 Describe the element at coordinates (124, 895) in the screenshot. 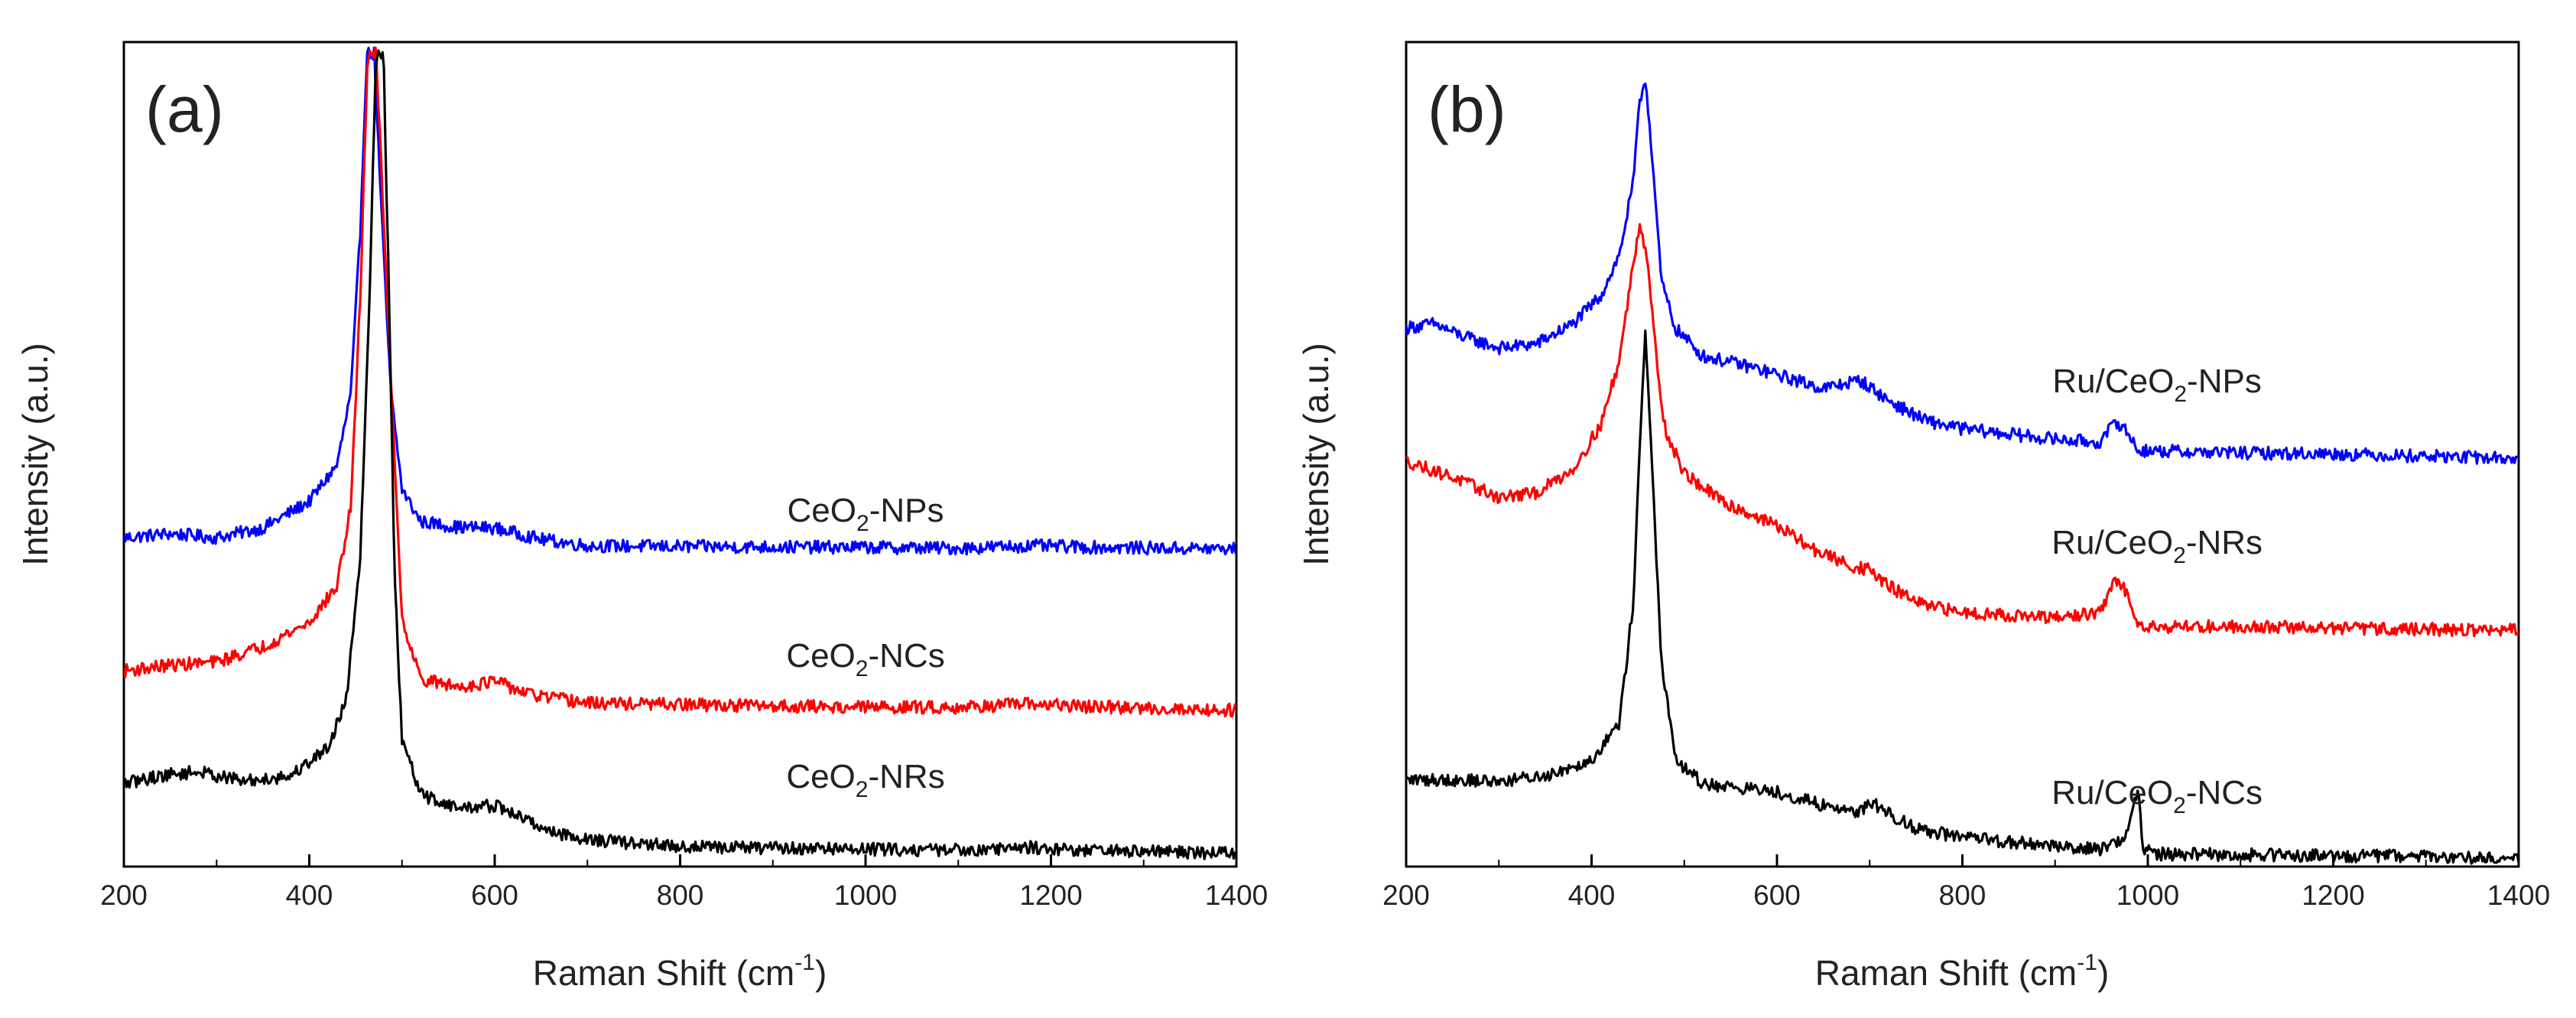

I see `panel-a-x-tick-label-200: 200` at that location.